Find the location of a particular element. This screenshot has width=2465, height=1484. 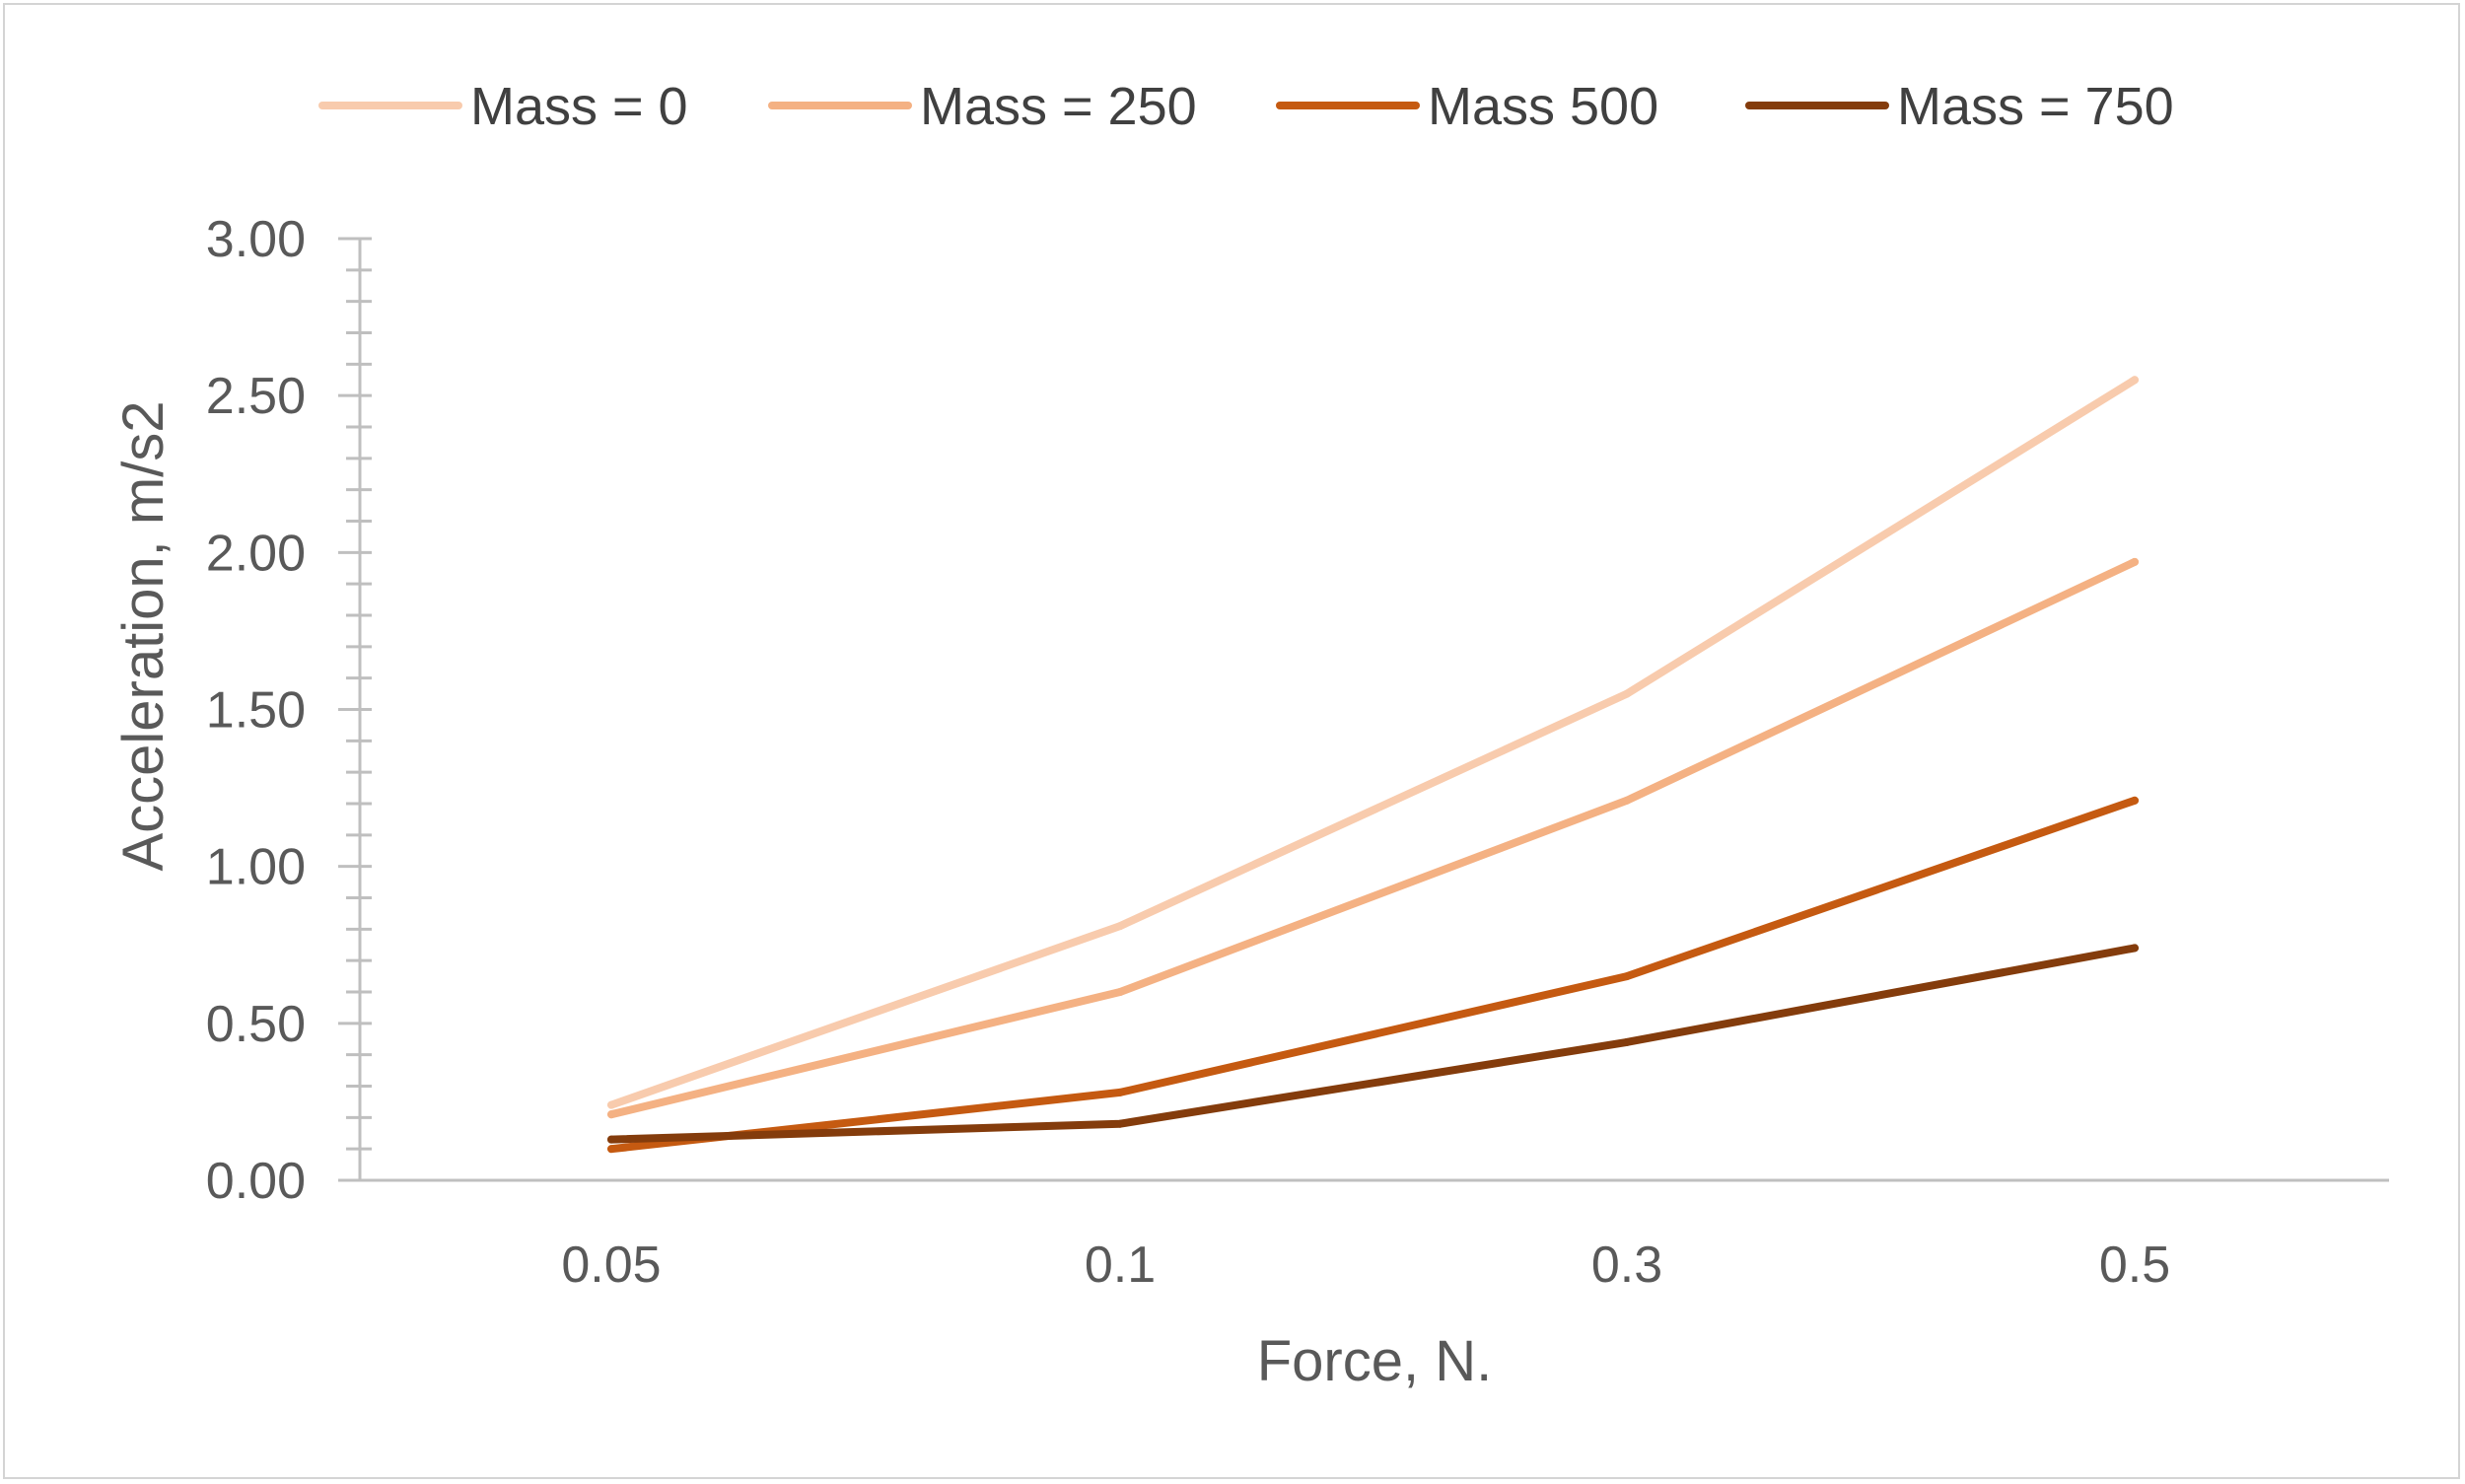

y-tick-label: 0.50 is located at coordinates (256, 1024).